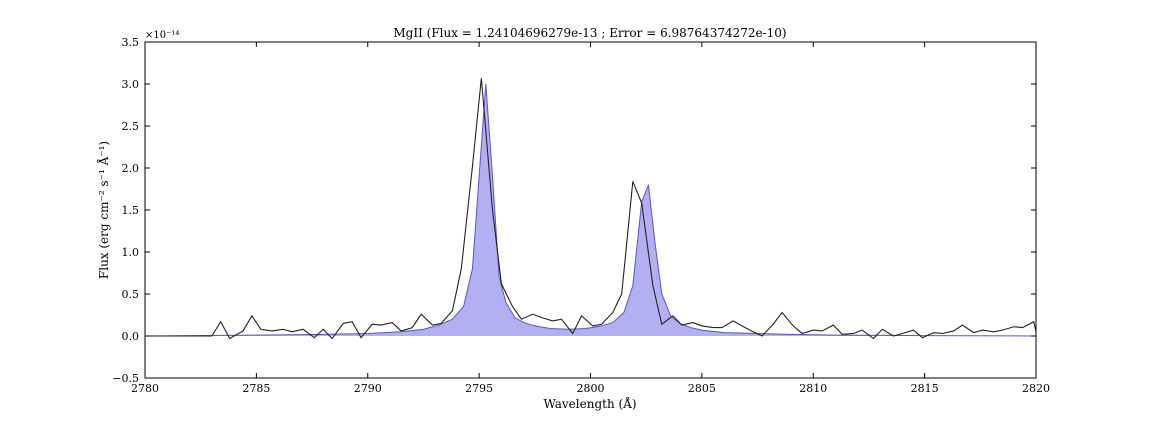 The image size is (1152, 432). I want to click on x-tick-label: 2815, so click(925, 388).